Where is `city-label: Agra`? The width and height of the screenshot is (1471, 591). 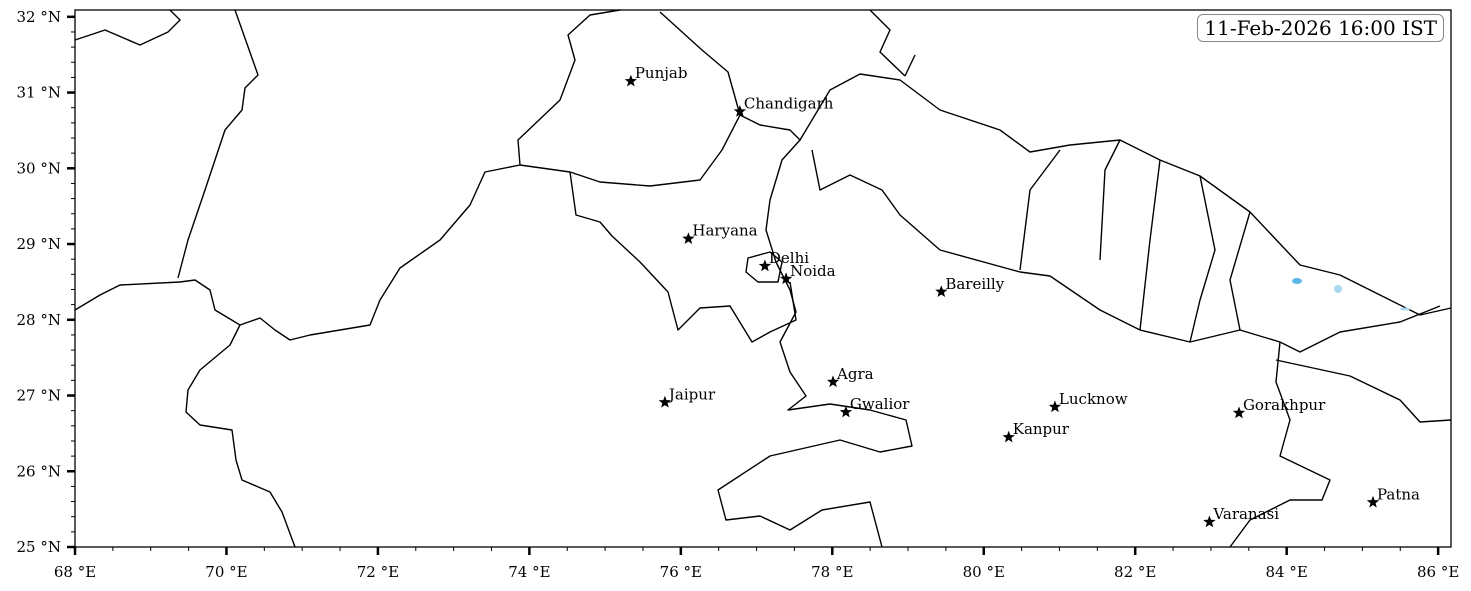
city-label: Agra is located at coordinates (855, 374).